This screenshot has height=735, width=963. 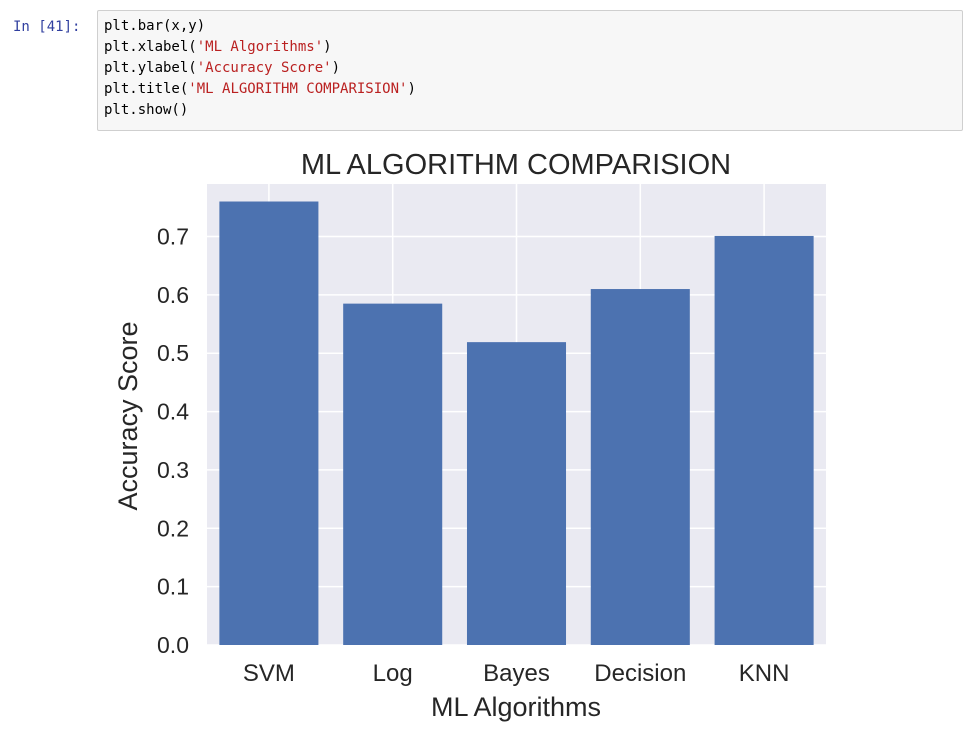 What do you see at coordinates (516, 493) in the screenshot?
I see `bar-bayes` at bounding box center [516, 493].